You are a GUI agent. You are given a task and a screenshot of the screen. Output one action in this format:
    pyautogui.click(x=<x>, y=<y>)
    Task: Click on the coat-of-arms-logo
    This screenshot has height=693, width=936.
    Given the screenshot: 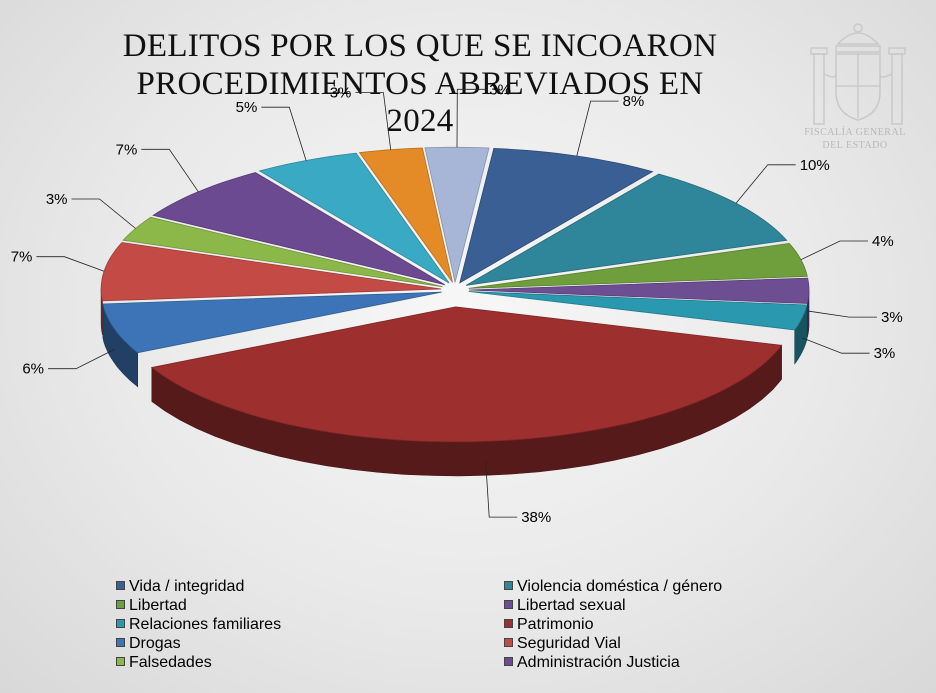 What is the action you would take?
    pyautogui.click(x=858, y=74)
    